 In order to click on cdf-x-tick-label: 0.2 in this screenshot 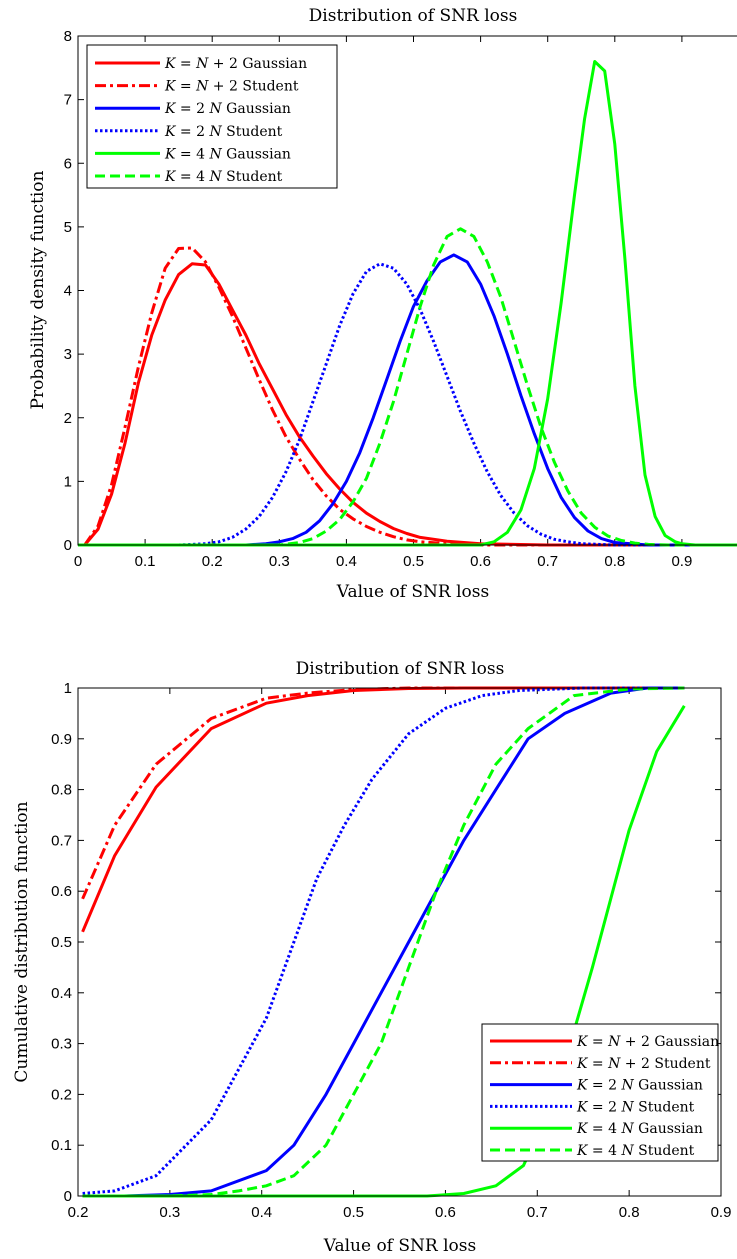, I will do `click(78, 1212)`.